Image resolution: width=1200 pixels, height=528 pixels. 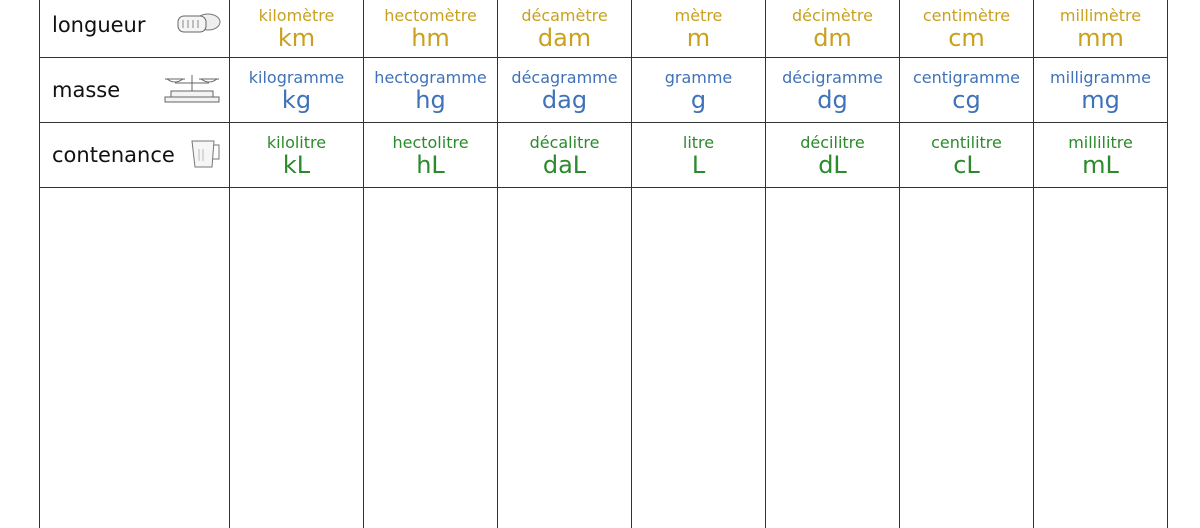 I want to click on unit-name: décagramme, so click(x=564, y=77).